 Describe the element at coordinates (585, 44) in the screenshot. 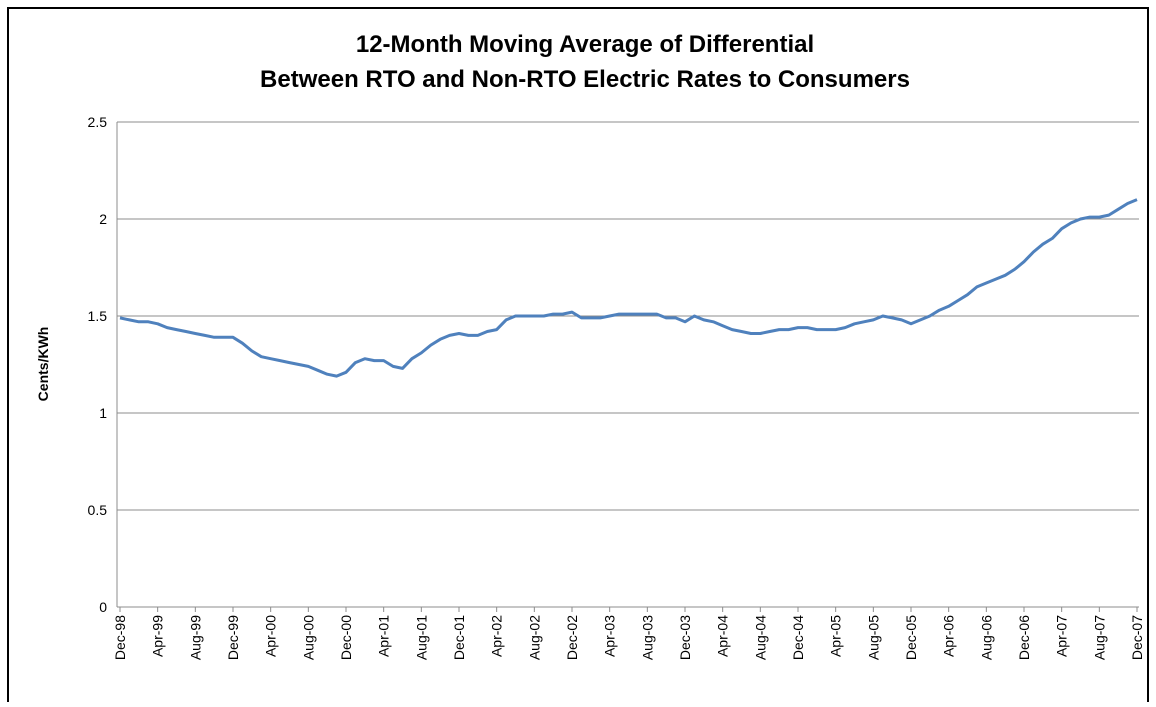

I see `chart-title: 12-Month Moving Average of Differential` at that location.